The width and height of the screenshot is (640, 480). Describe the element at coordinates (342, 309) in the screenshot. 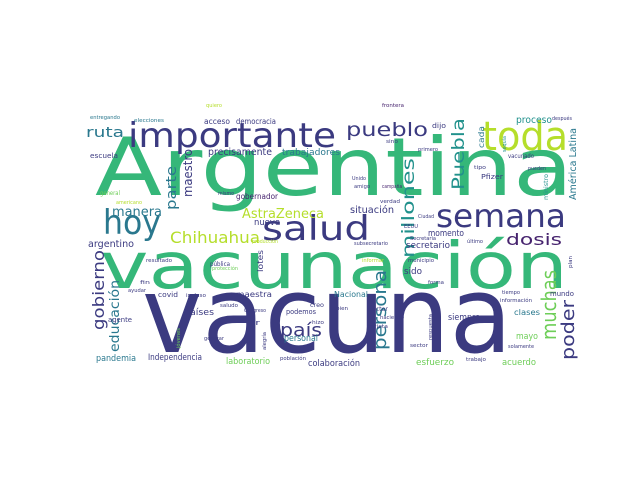

I see `word-bien: bien` at that location.